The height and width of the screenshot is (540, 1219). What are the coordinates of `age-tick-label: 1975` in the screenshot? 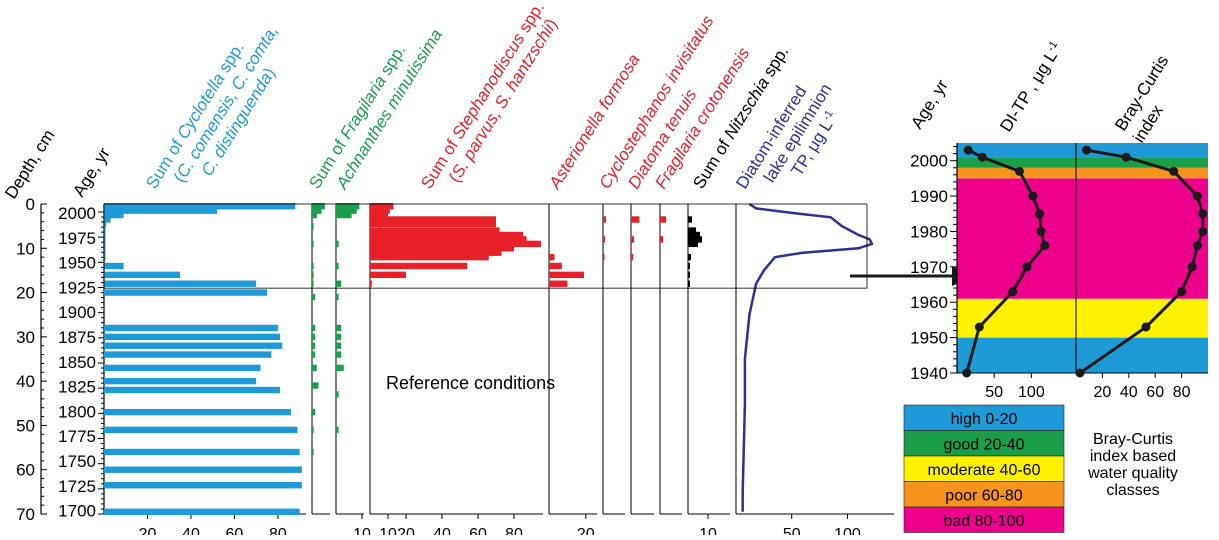 It's located at (77, 238).